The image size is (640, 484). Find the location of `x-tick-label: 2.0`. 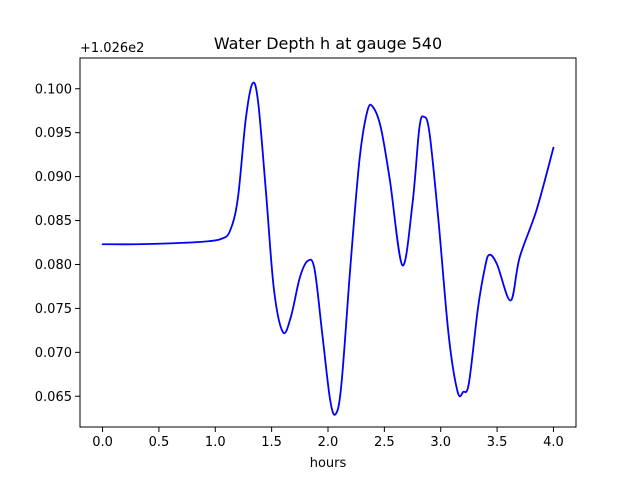

x-tick-label: 2.0 is located at coordinates (328, 442).